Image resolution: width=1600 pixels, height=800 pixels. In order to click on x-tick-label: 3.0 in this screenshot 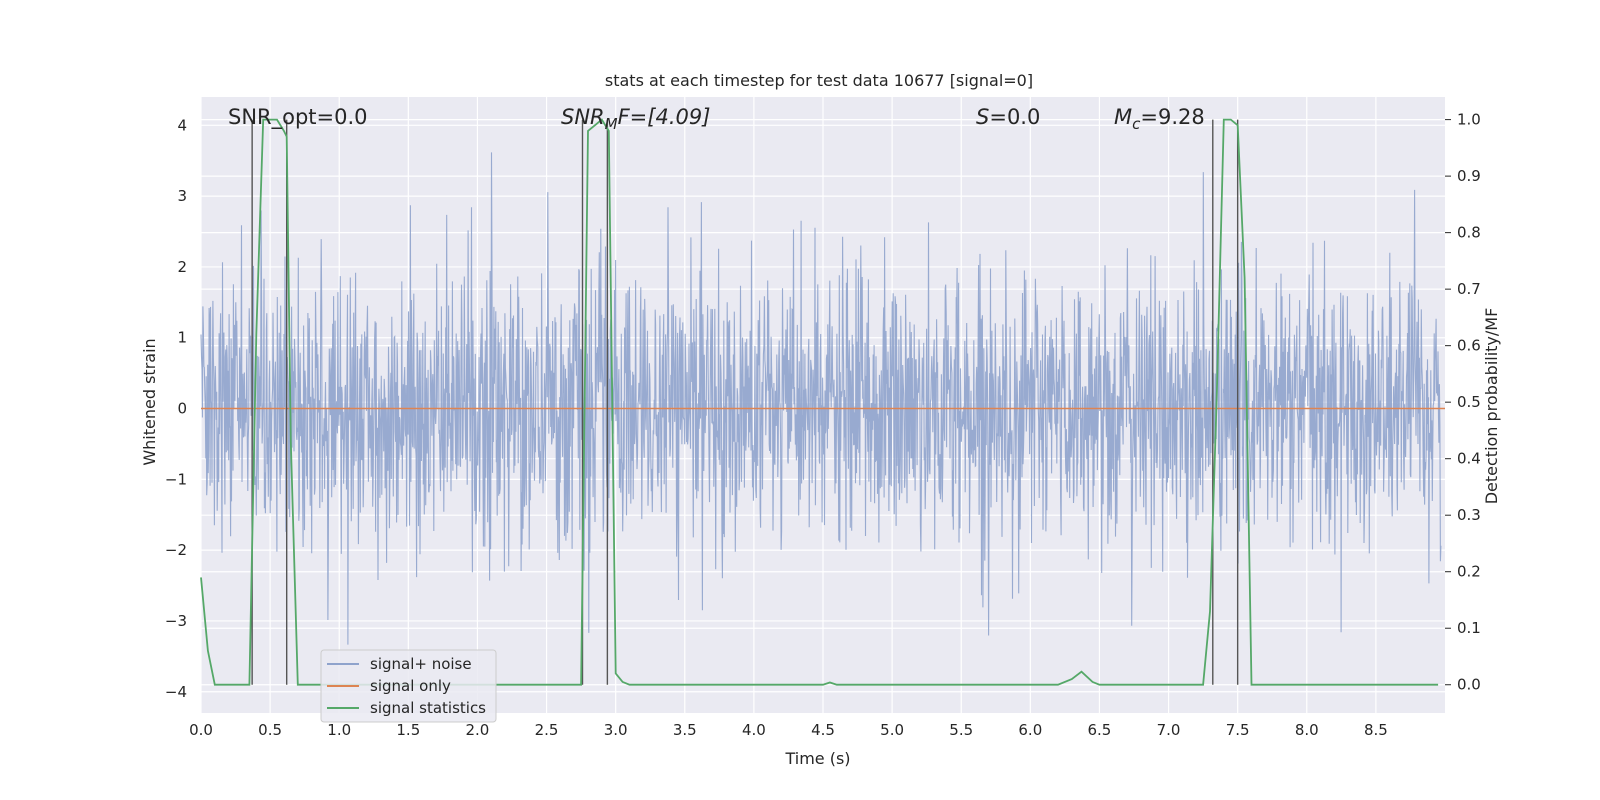, I will do `click(616, 730)`.